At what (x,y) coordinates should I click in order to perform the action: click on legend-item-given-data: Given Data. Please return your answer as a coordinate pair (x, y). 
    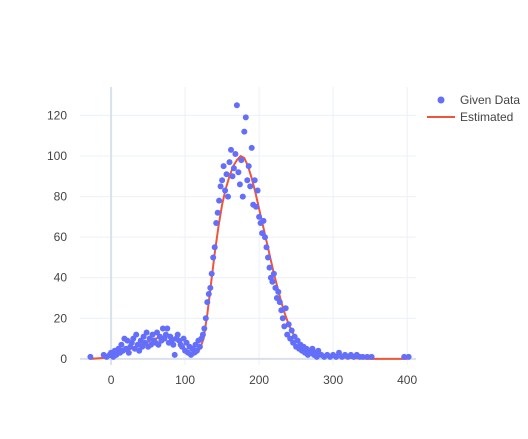
    Looking at the image, I should click on (479, 100).